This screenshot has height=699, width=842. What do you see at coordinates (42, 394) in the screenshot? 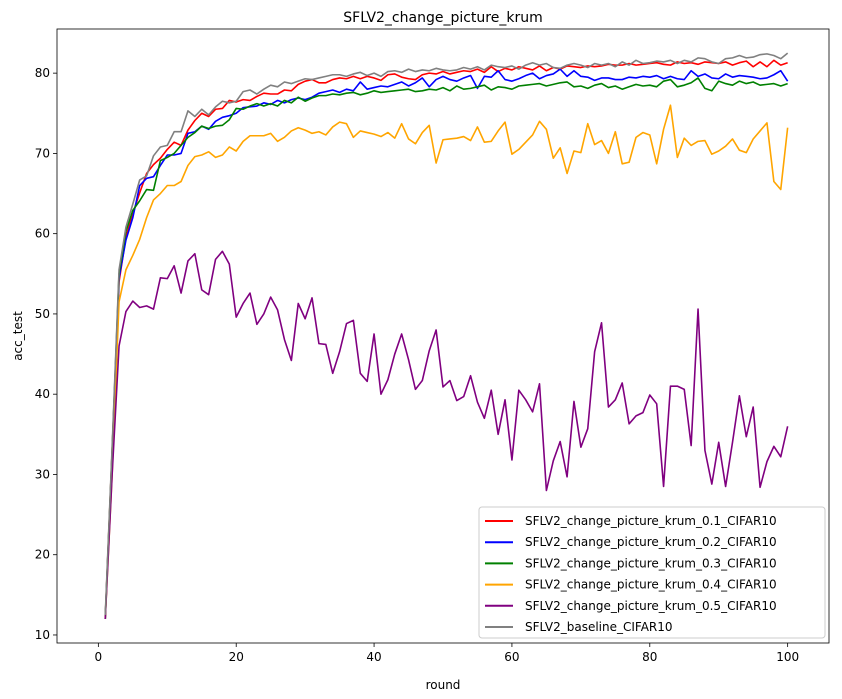
I see `y-tick-label-40: 40` at bounding box center [42, 394].